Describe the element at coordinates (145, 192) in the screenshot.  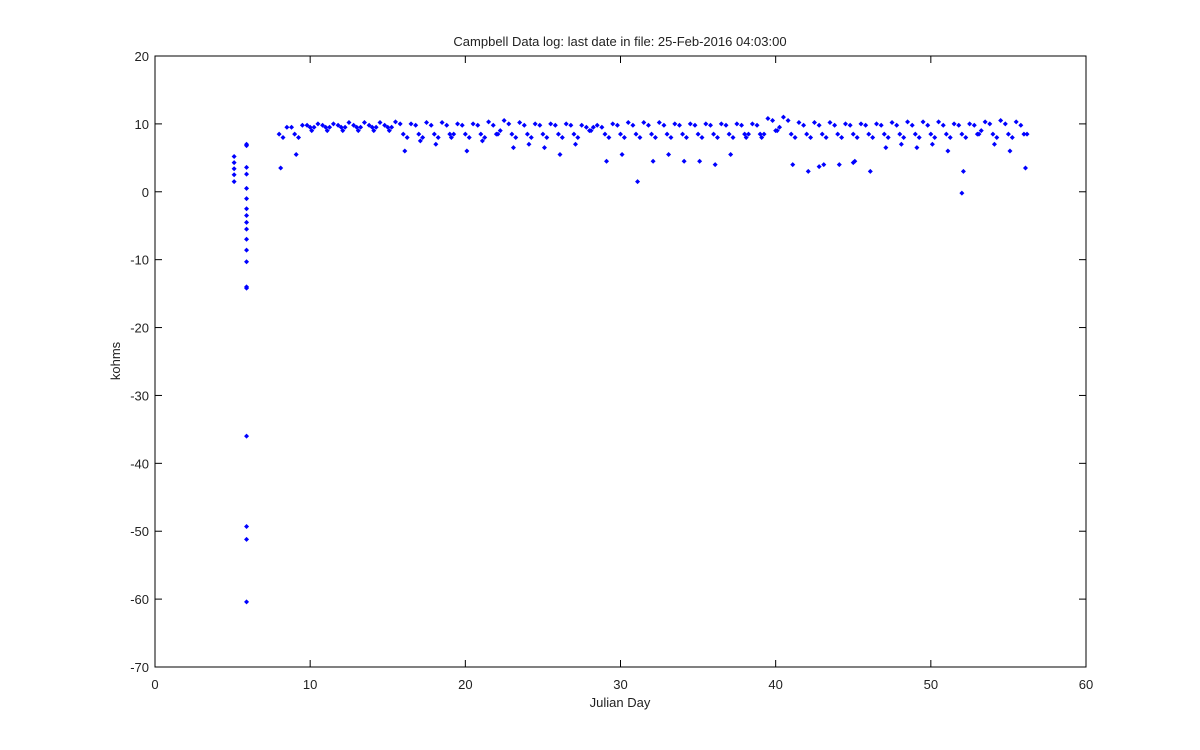
I see `y-tick-label: 0` at that location.